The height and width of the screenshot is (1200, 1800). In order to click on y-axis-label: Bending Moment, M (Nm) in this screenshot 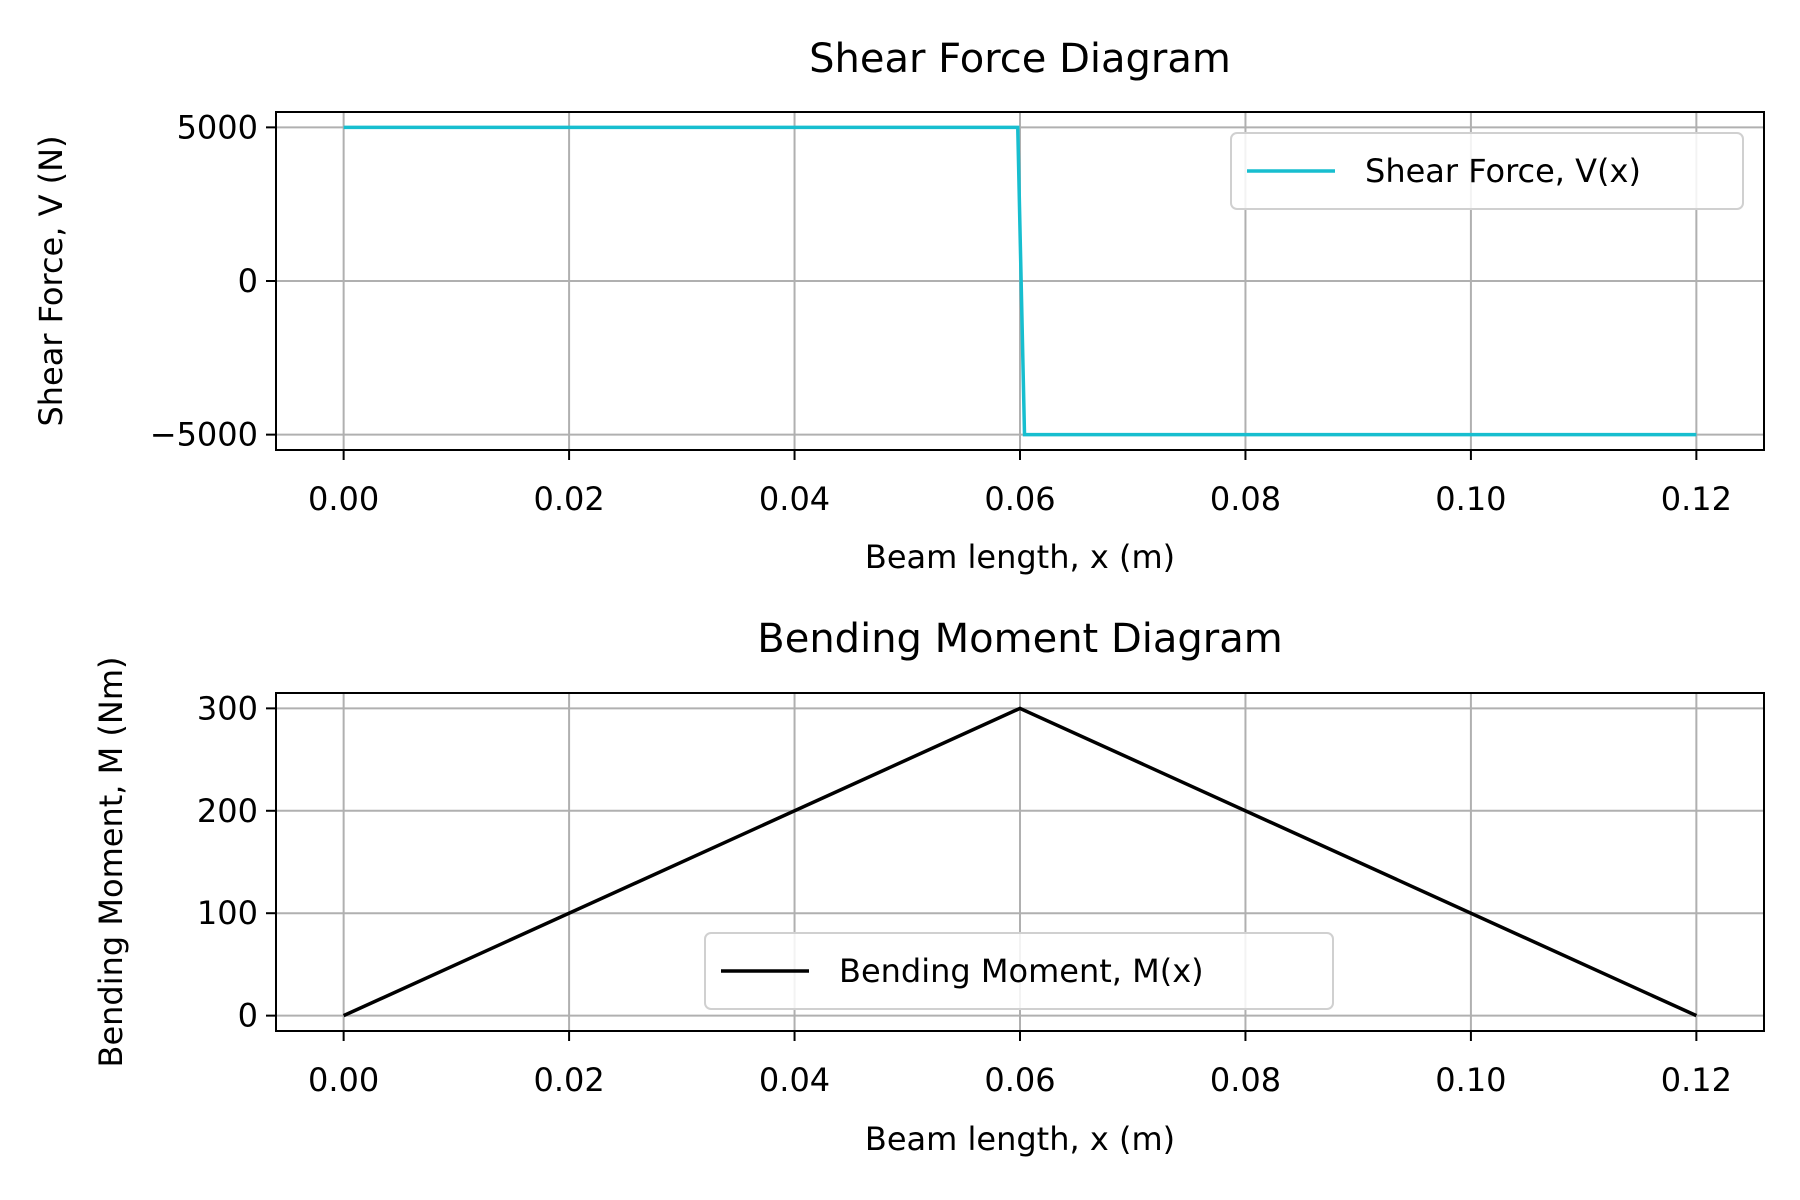, I will do `click(111, 862)`.